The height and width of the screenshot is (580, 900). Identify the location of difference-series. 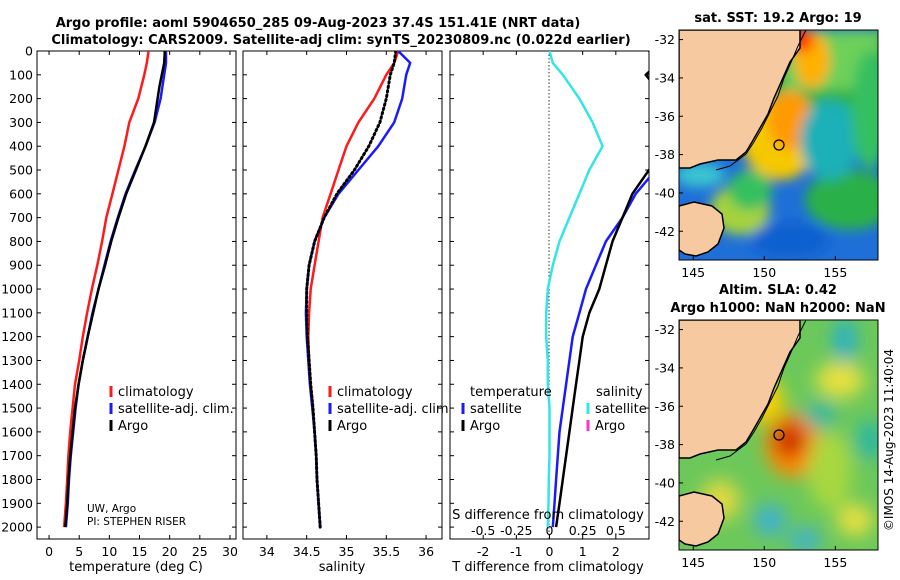
(596, 289).